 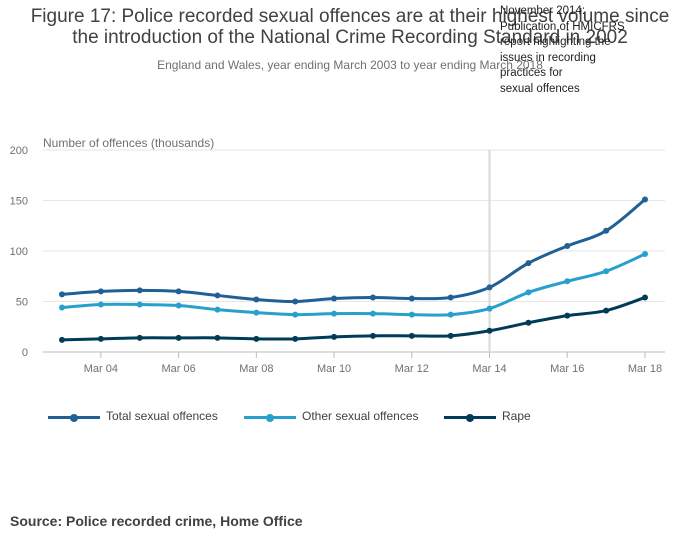 I want to click on y-tick-label: 50, so click(x=22, y=303).